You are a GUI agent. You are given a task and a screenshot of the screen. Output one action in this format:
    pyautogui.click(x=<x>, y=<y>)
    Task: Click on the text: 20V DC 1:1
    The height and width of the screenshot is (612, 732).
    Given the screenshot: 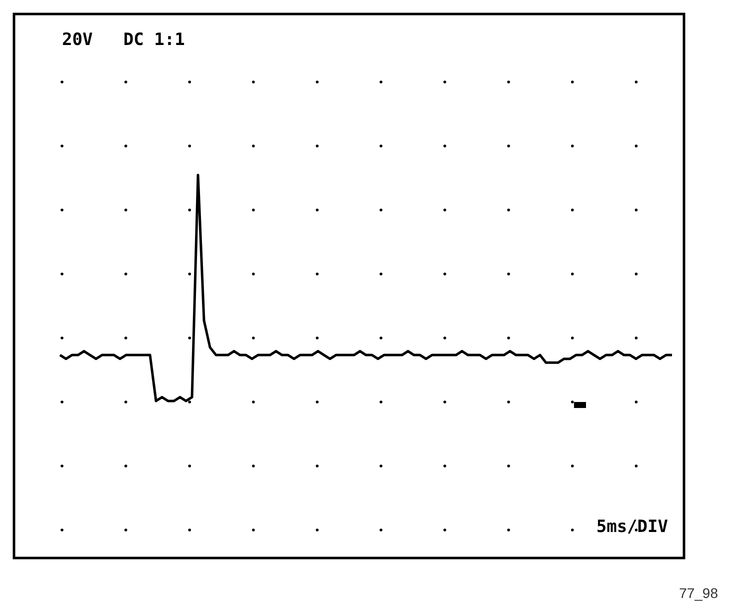 What is the action you would take?
    pyautogui.click(x=123, y=40)
    